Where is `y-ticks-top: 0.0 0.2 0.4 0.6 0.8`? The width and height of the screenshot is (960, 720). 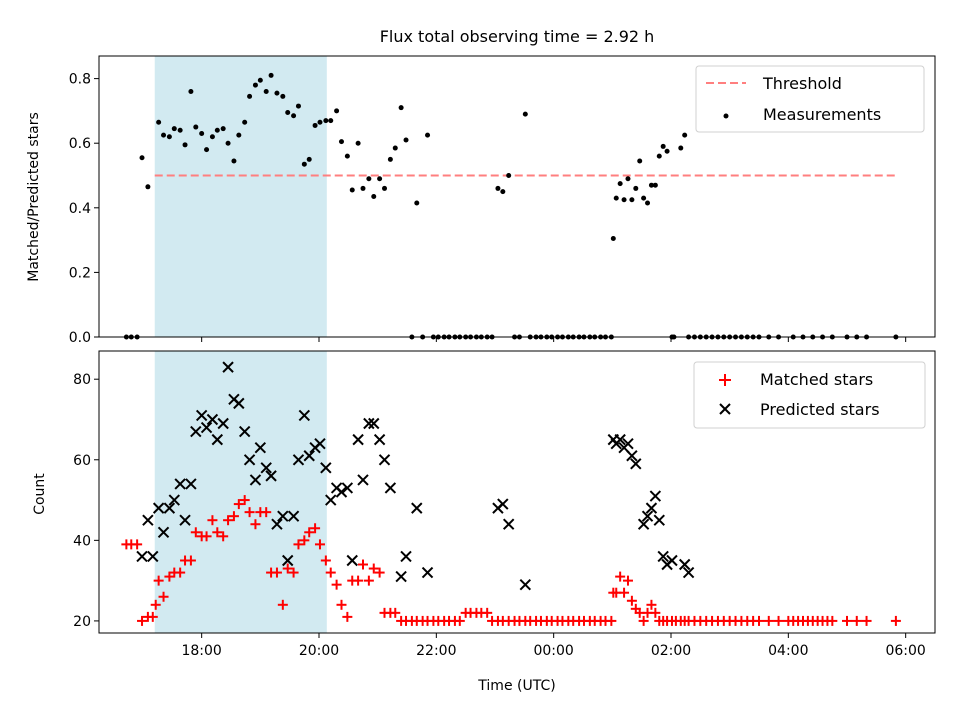 y-ticks-top: 0.0 0.2 0.4 0.6 0.8 is located at coordinates (84, 209).